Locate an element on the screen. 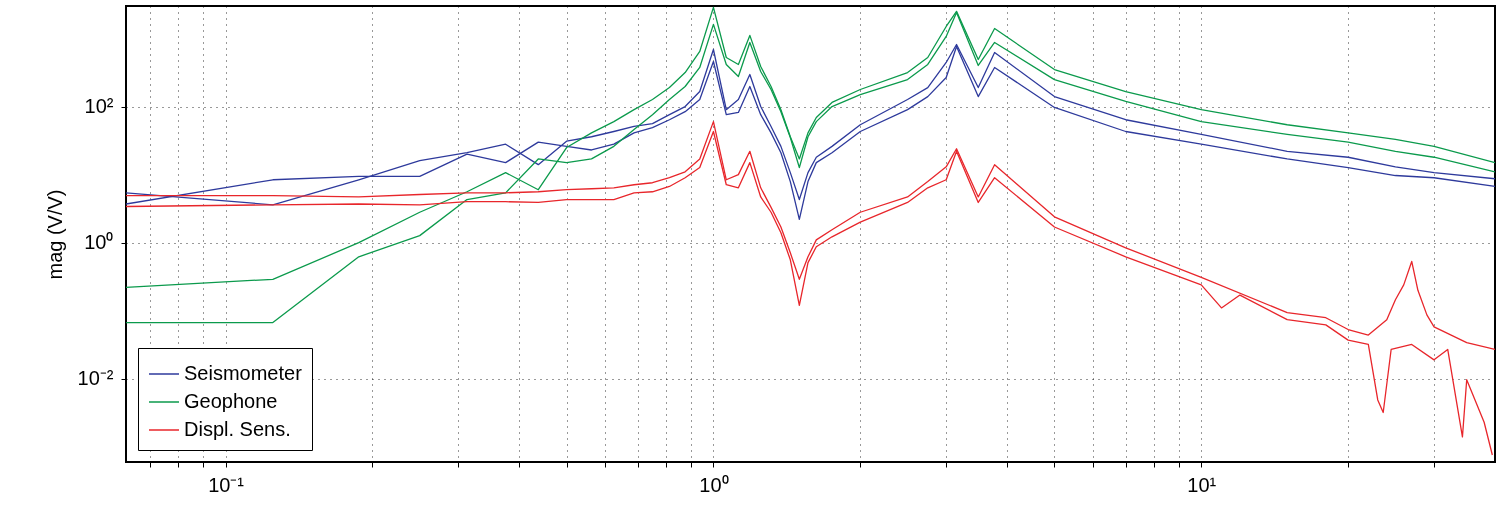  y-tick-label: 10⁰ is located at coordinates (99, 242).